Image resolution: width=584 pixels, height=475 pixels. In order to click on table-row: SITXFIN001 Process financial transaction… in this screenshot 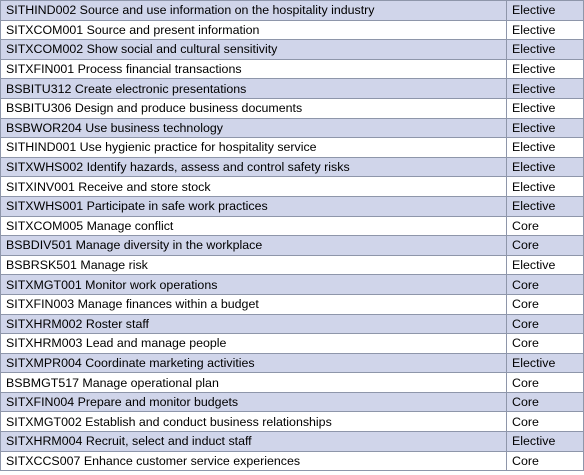, I will do `click(292, 69)`.